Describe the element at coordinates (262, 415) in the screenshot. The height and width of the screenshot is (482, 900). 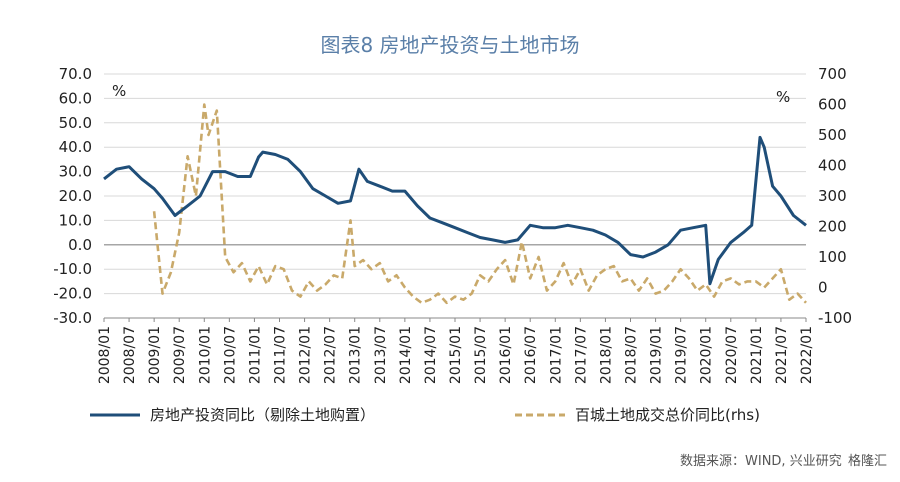
I see `legend-label-investment: 房地产投资同比（剔除土地购置）` at that location.